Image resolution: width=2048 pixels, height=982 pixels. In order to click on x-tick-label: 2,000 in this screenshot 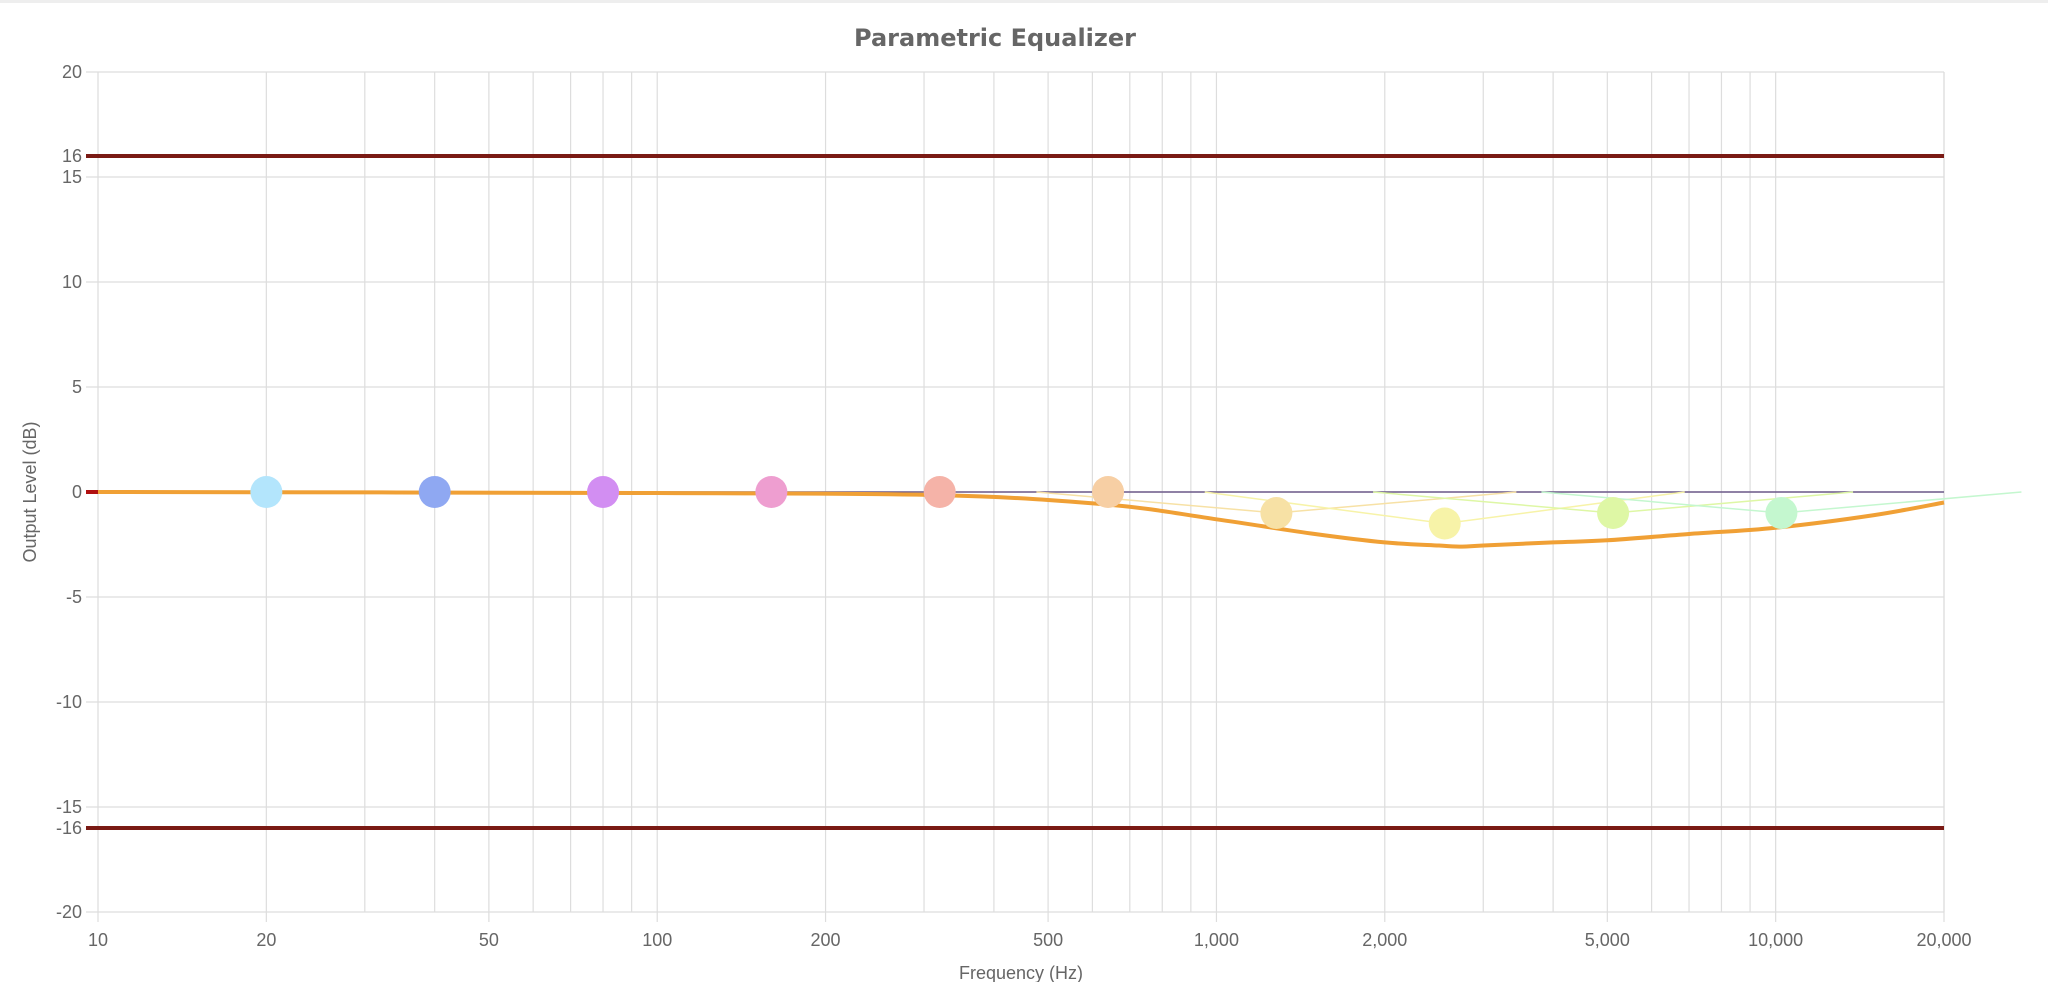, I will do `click(1384, 940)`.